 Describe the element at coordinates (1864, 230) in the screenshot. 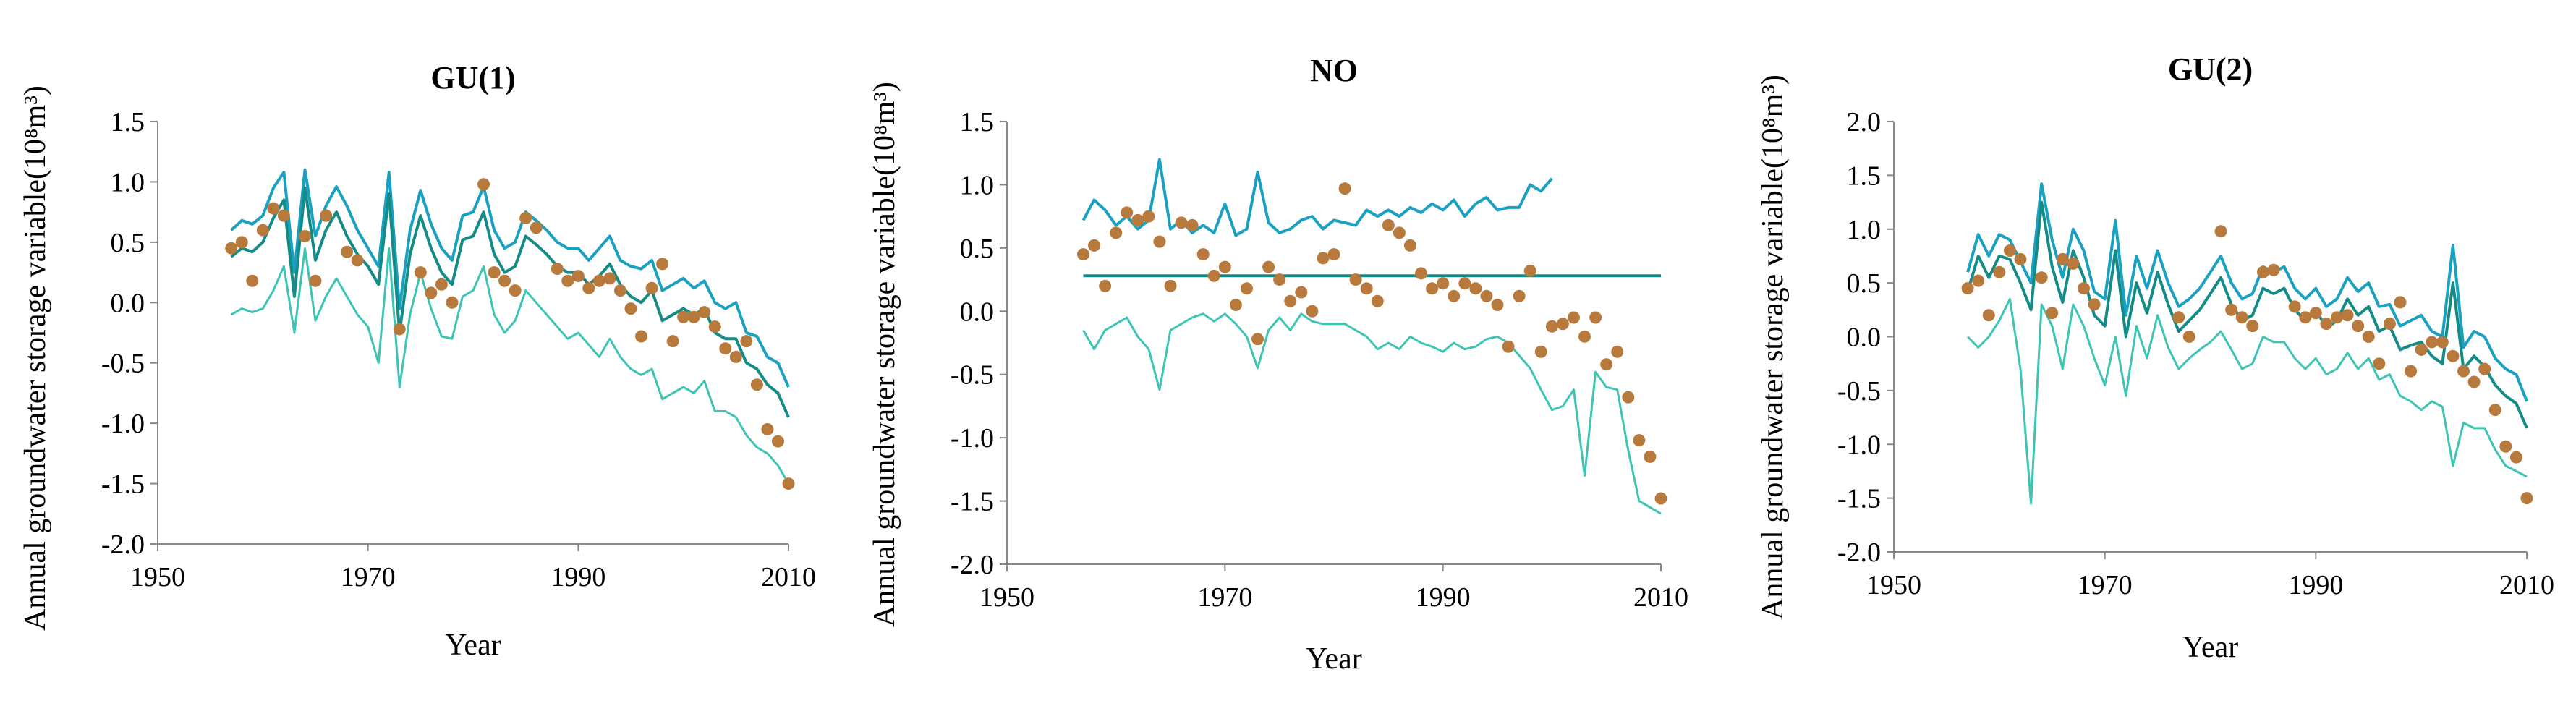

I see `y-tick-label: 1.0` at that location.